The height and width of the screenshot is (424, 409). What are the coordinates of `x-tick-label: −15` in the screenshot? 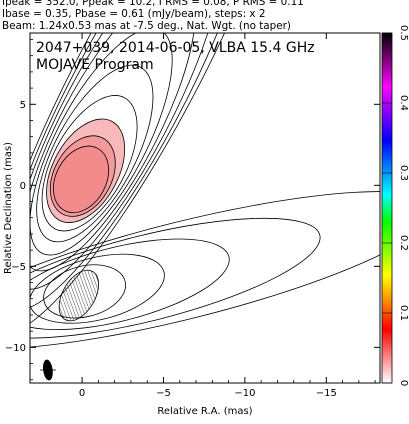 It's located at (326, 393).